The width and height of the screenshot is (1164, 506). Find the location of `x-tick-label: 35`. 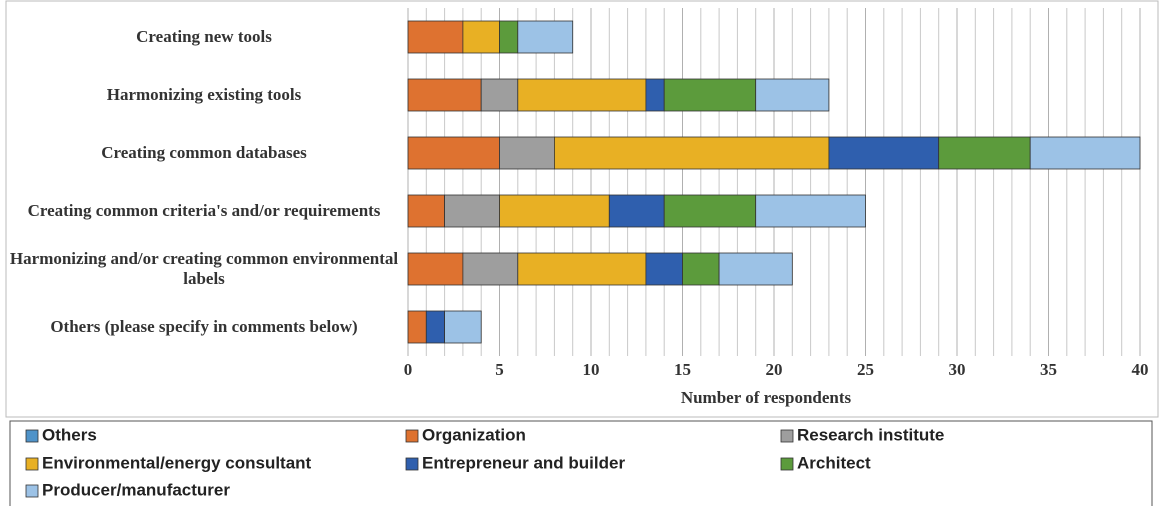

x-tick-label: 35 is located at coordinates (1048, 369).